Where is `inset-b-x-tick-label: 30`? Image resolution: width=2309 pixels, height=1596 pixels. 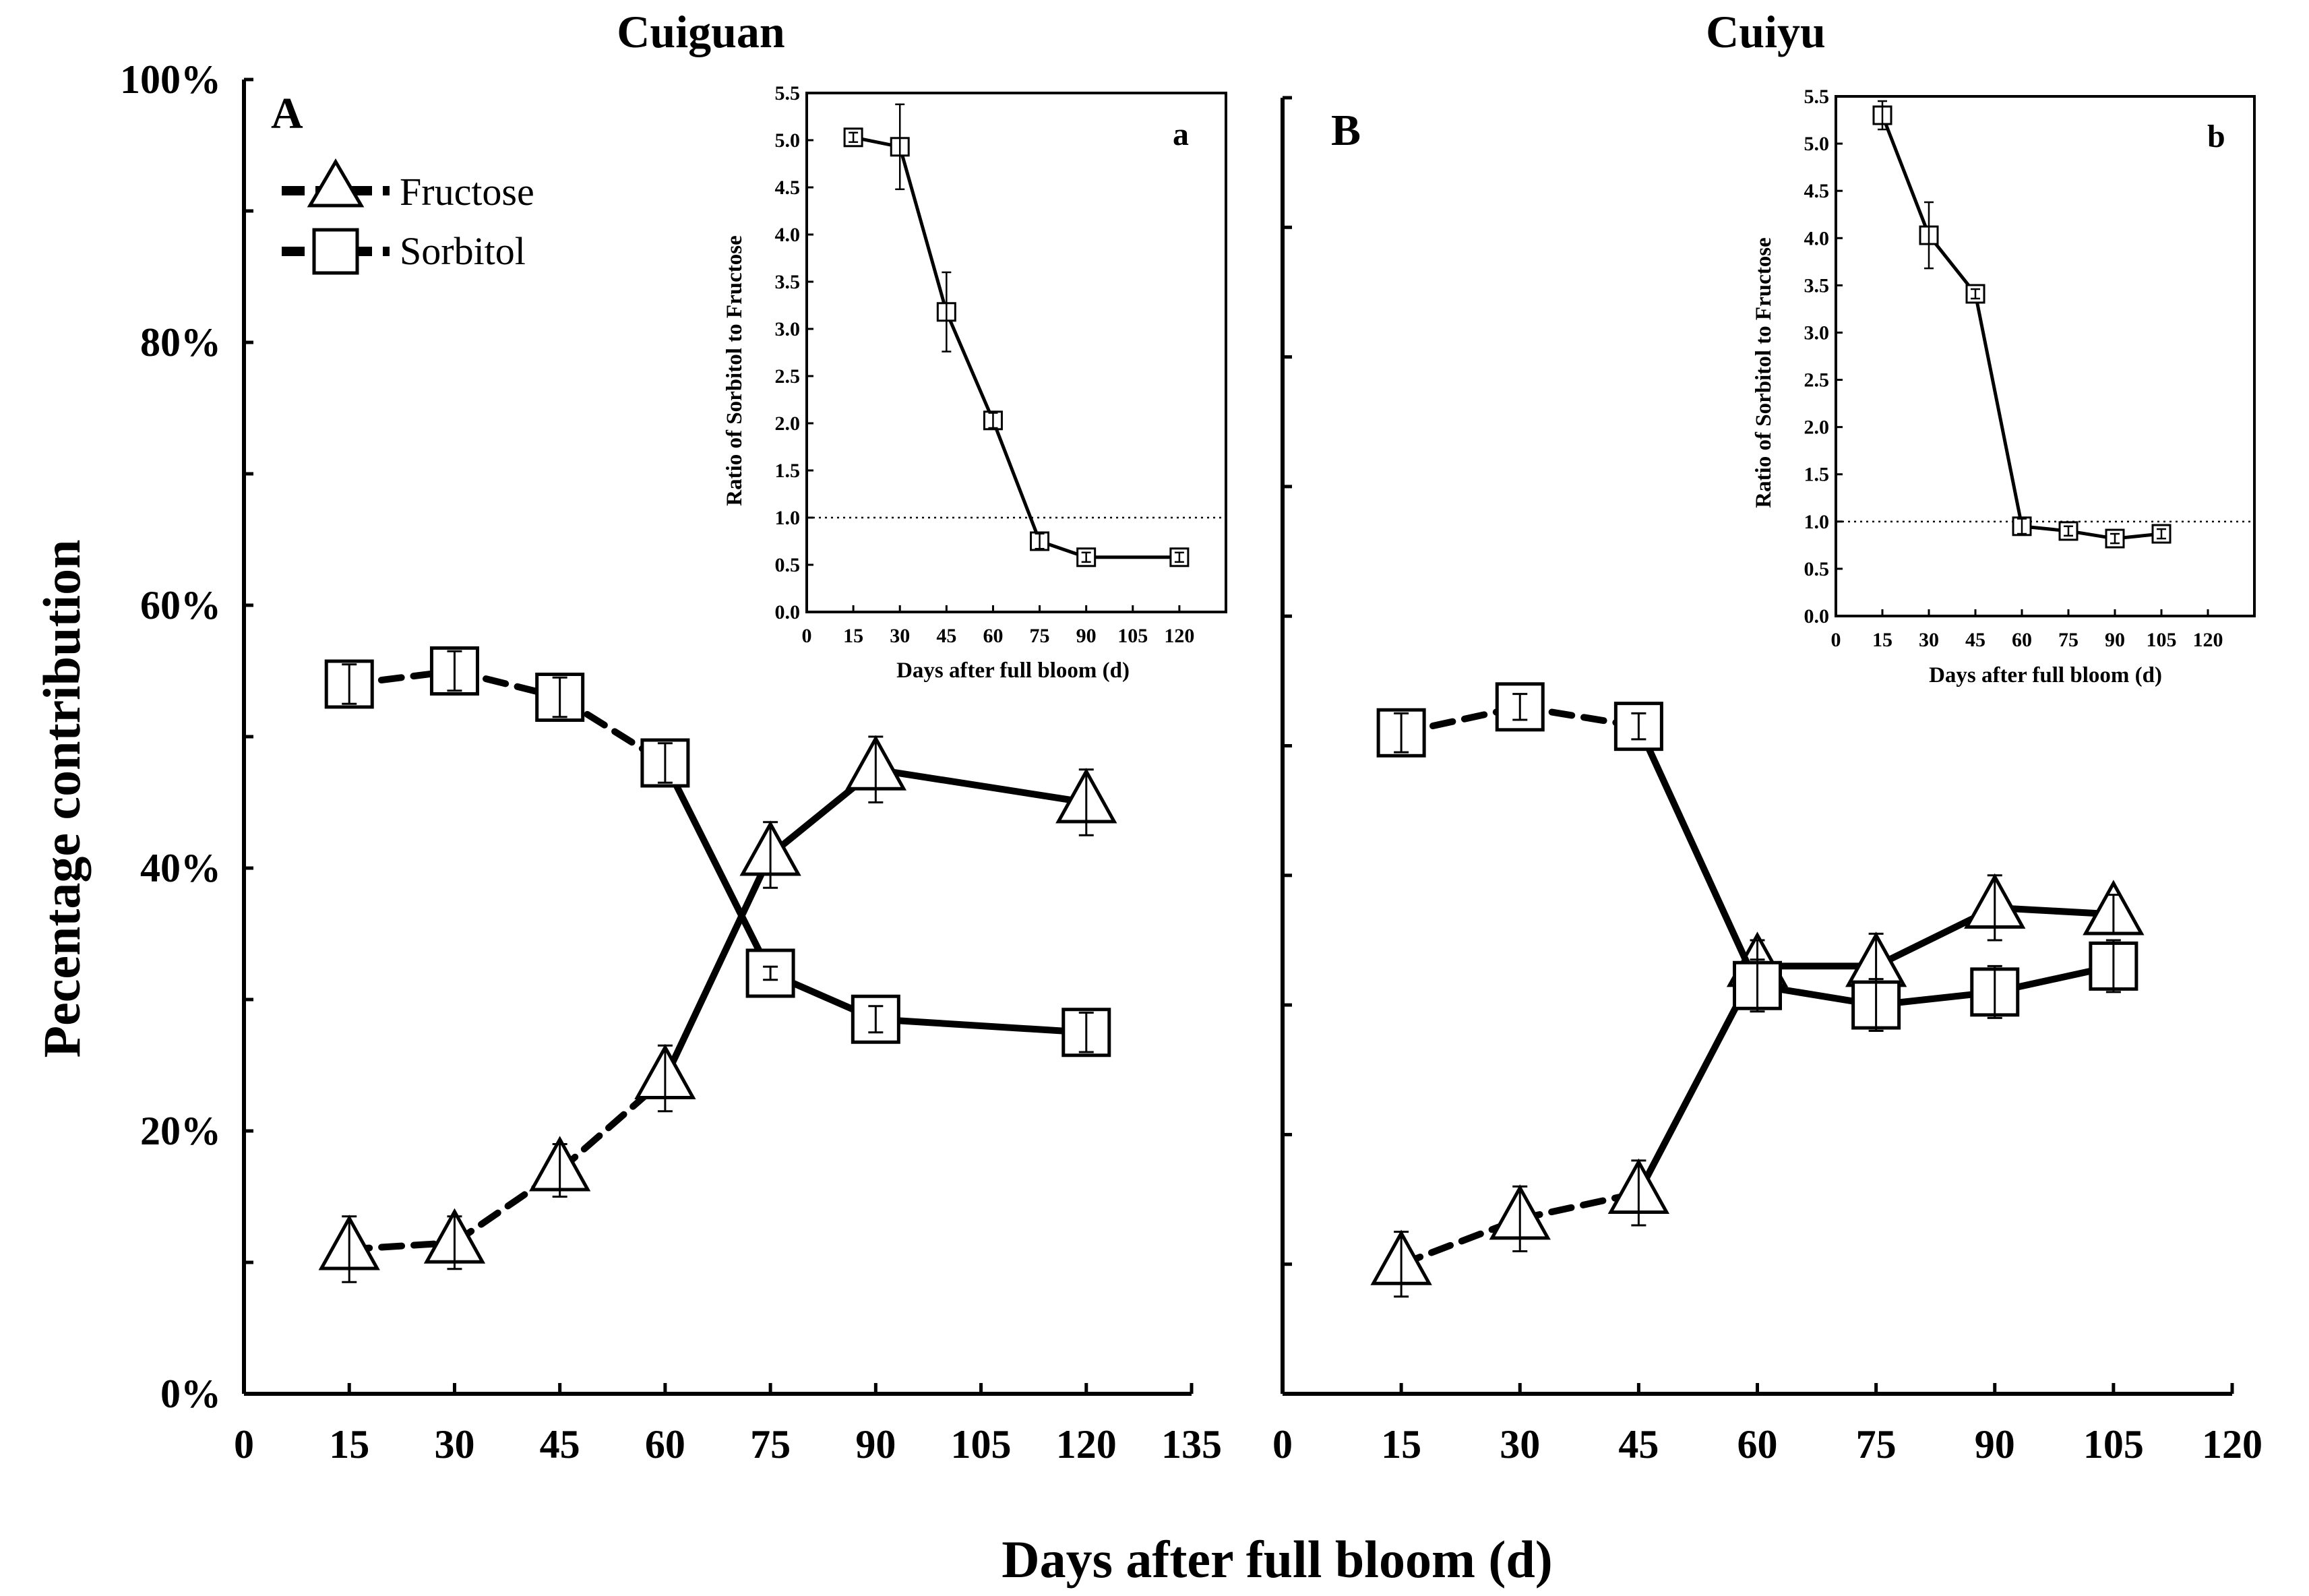
inset-b-x-tick-label: 30 is located at coordinates (1929, 640).